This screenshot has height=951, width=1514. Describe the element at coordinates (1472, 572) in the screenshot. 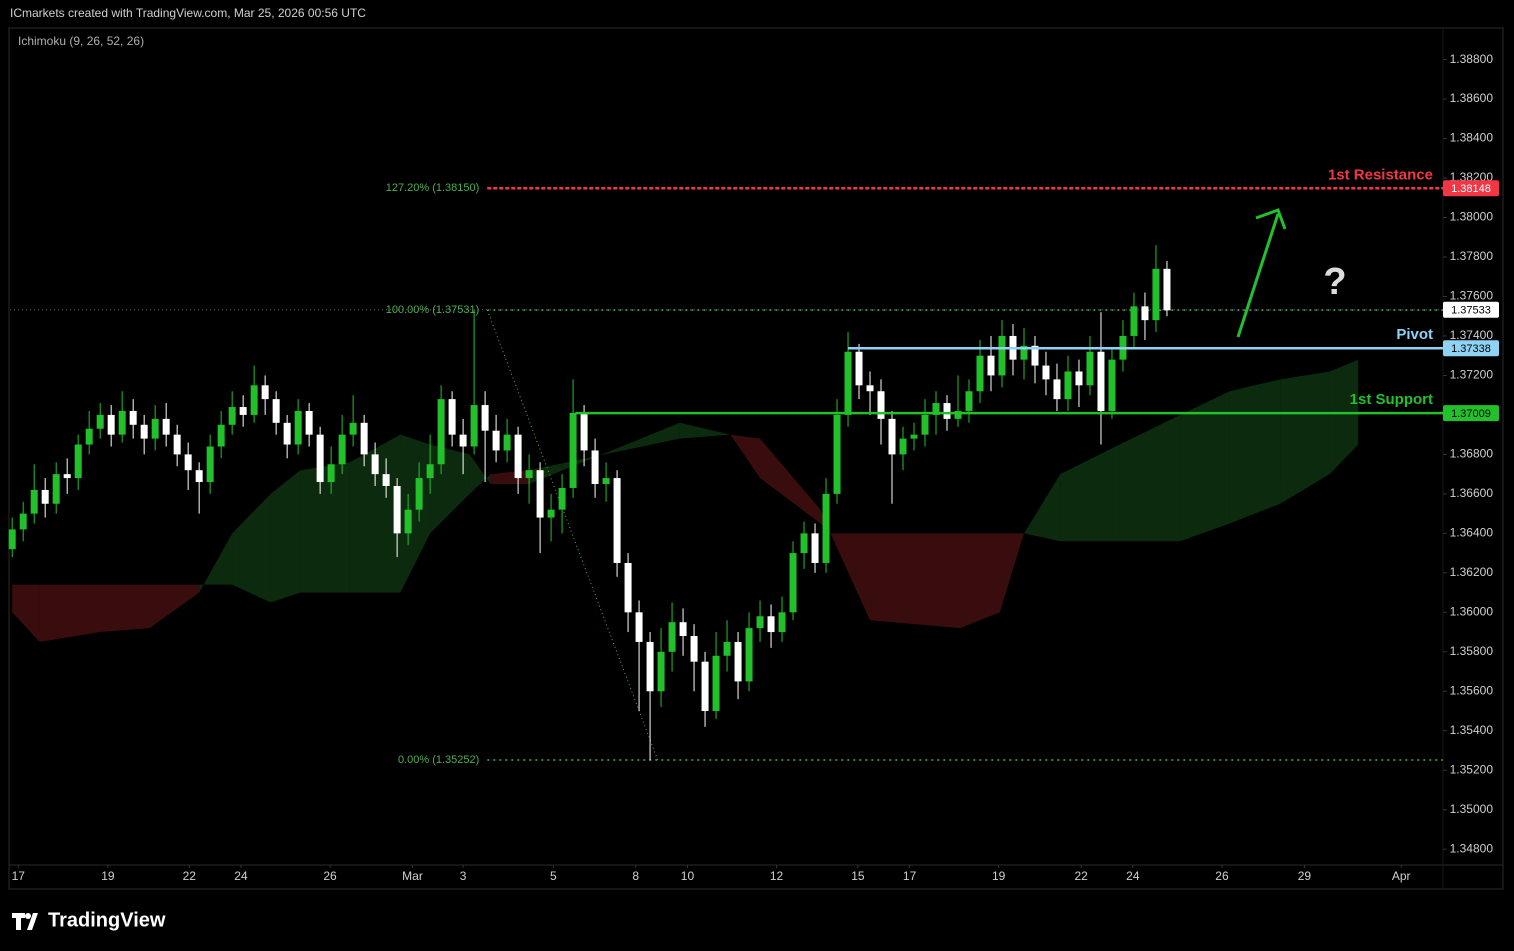

I see `y-tick-label: 1.36200` at that location.